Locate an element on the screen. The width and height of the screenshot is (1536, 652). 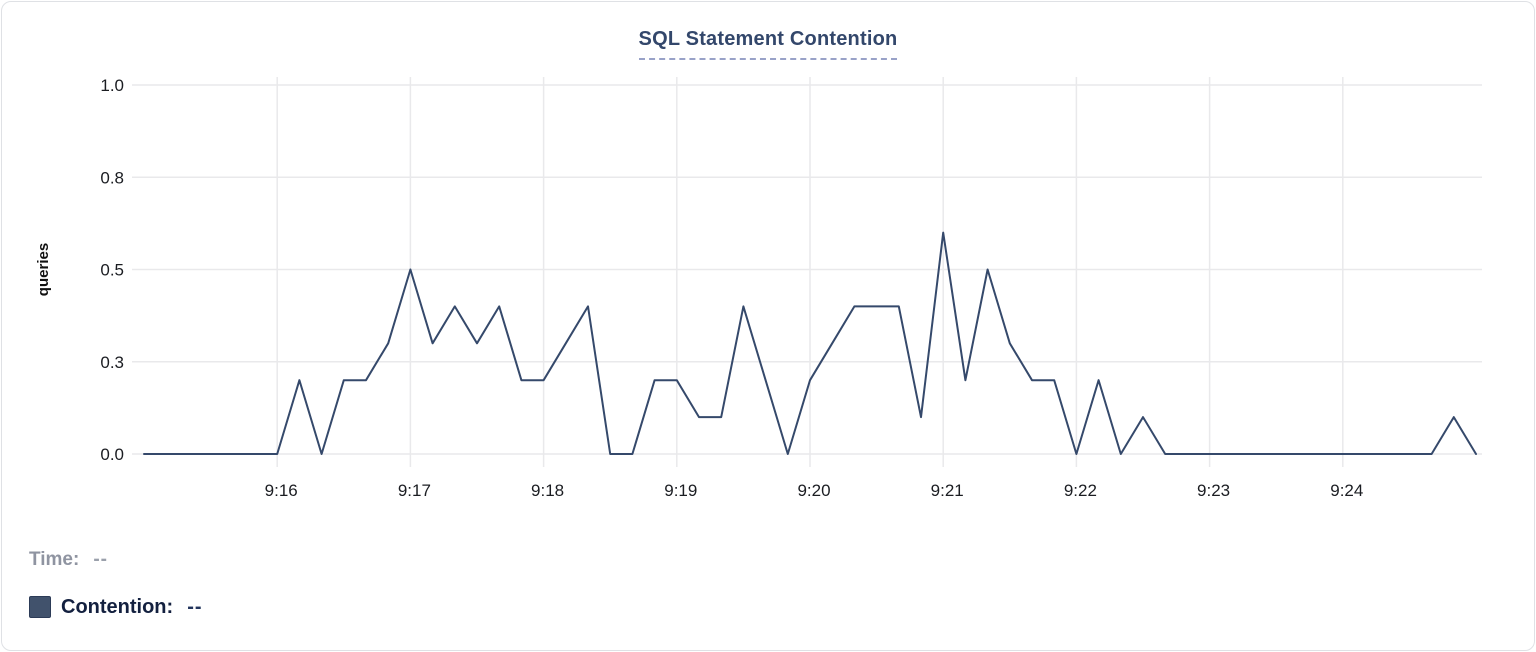
x-tick-label: 9:19 is located at coordinates (680, 490).